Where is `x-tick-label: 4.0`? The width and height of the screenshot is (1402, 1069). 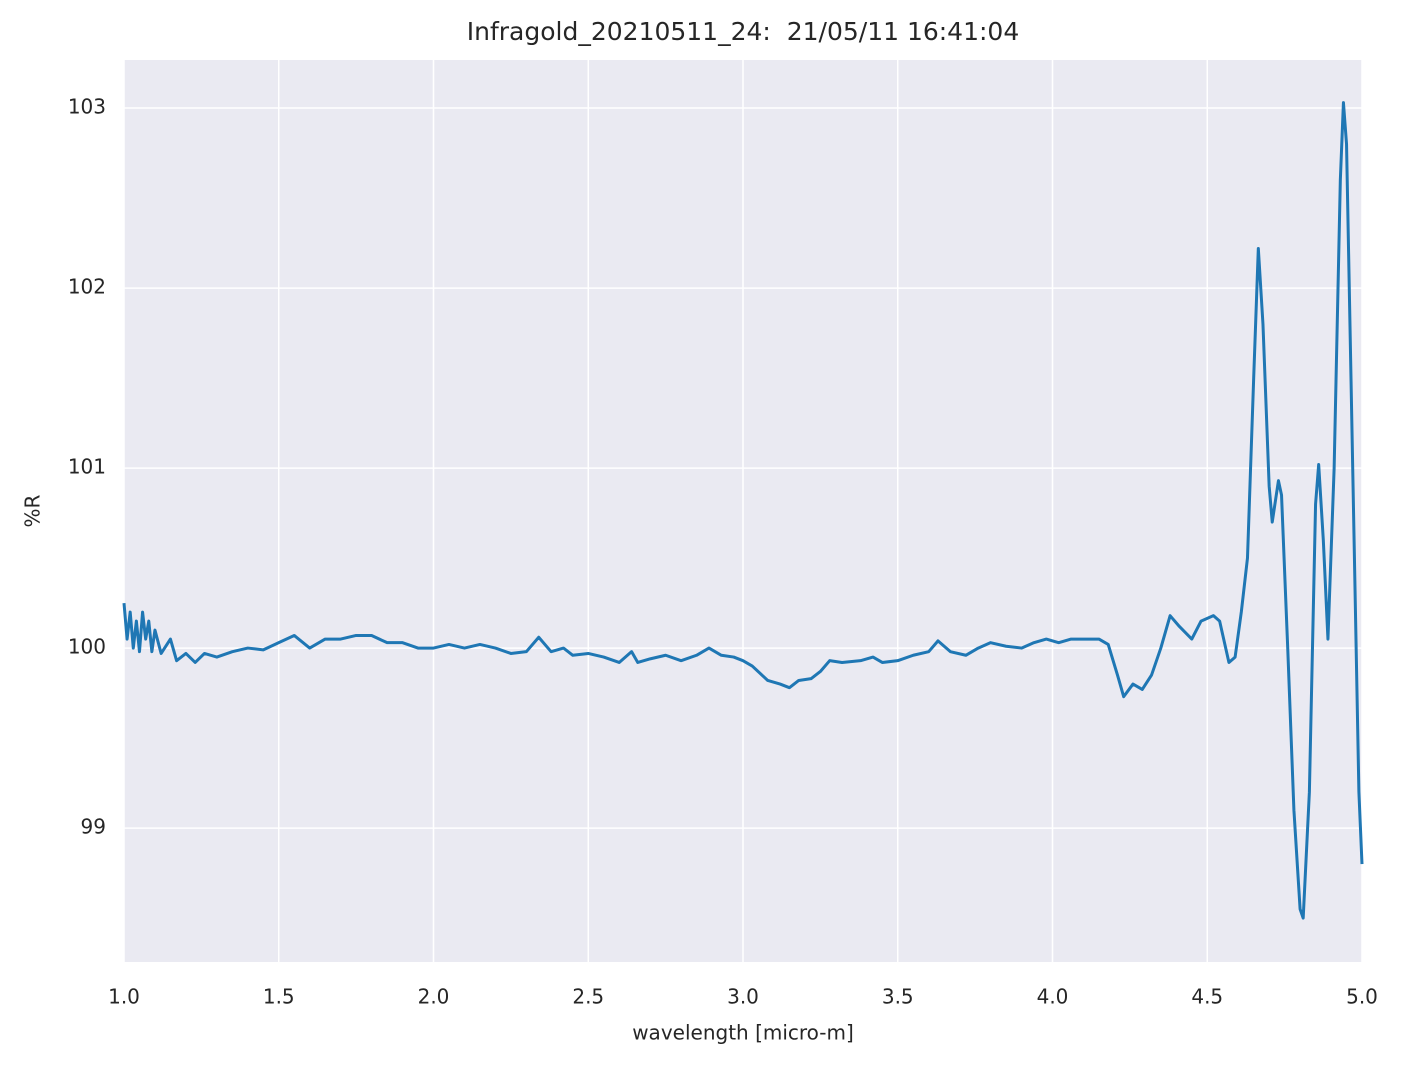 x-tick-label: 4.0 is located at coordinates (1053, 997).